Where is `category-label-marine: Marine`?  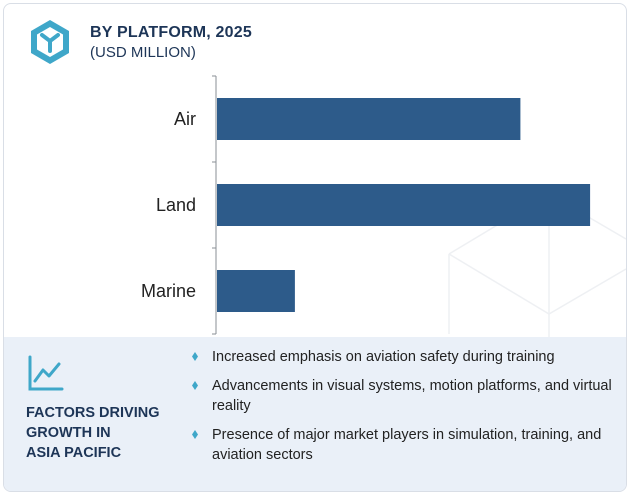
category-label-marine: Marine is located at coordinates (168, 291).